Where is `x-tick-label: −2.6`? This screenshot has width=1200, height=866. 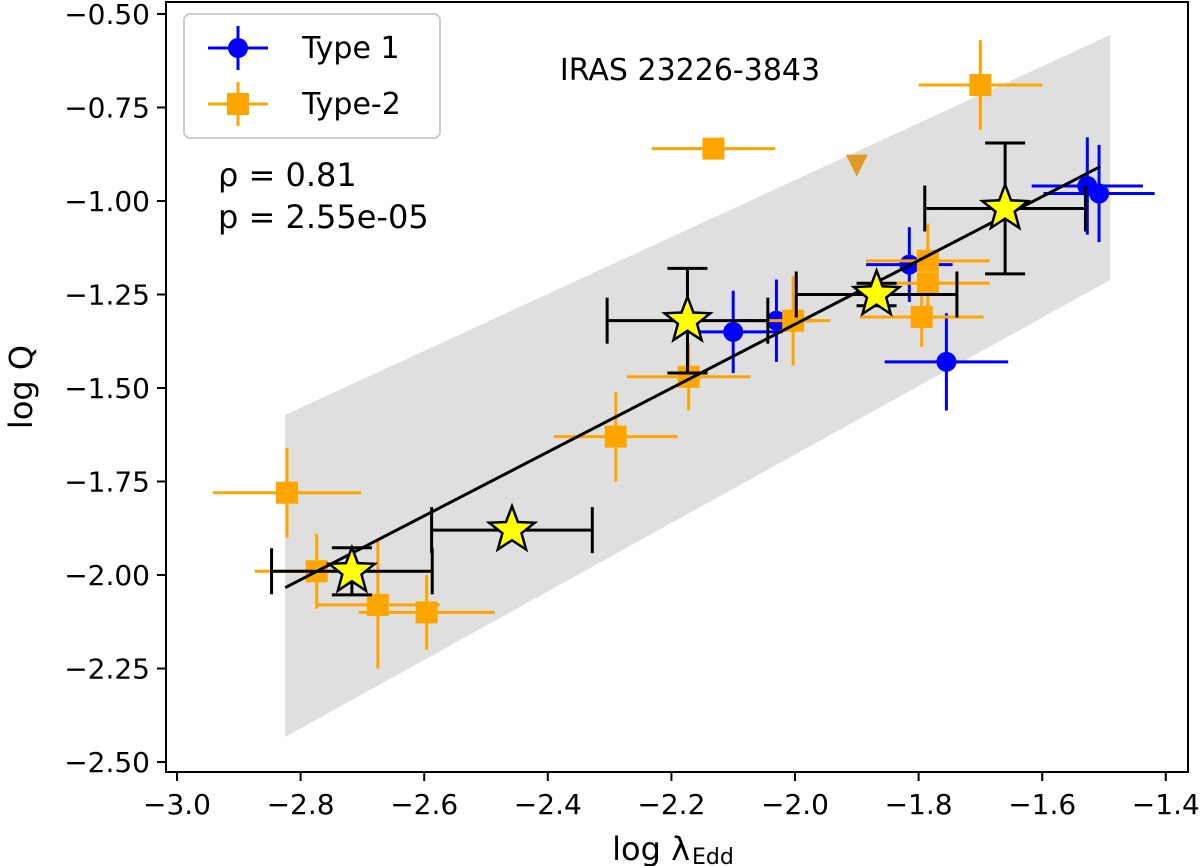 x-tick-label: −2.6 is located at coordinates (424, 804).